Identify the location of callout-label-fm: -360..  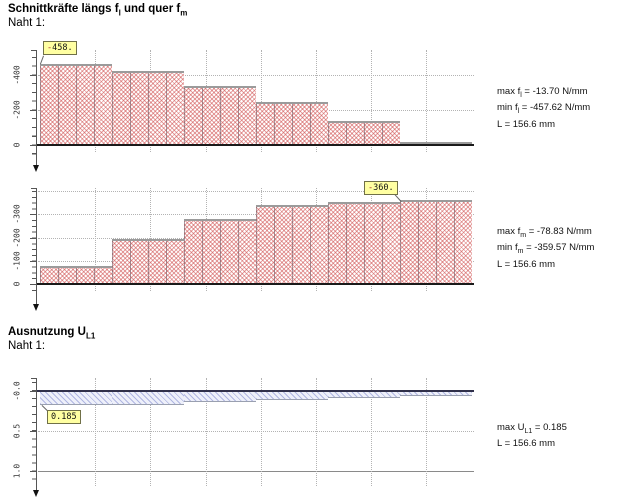
(381, 188).